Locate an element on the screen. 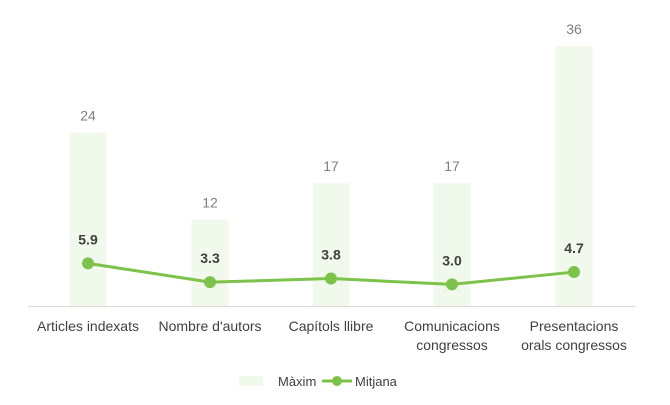  category-label: Articles indexats is located at coordinates (88, 326).